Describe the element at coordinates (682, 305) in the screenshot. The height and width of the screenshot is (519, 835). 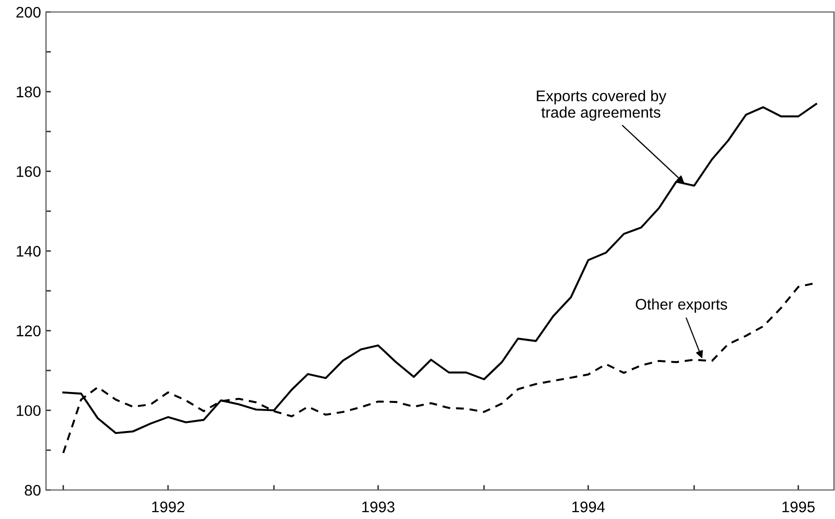
I see `annotation: Other exports` at that location.